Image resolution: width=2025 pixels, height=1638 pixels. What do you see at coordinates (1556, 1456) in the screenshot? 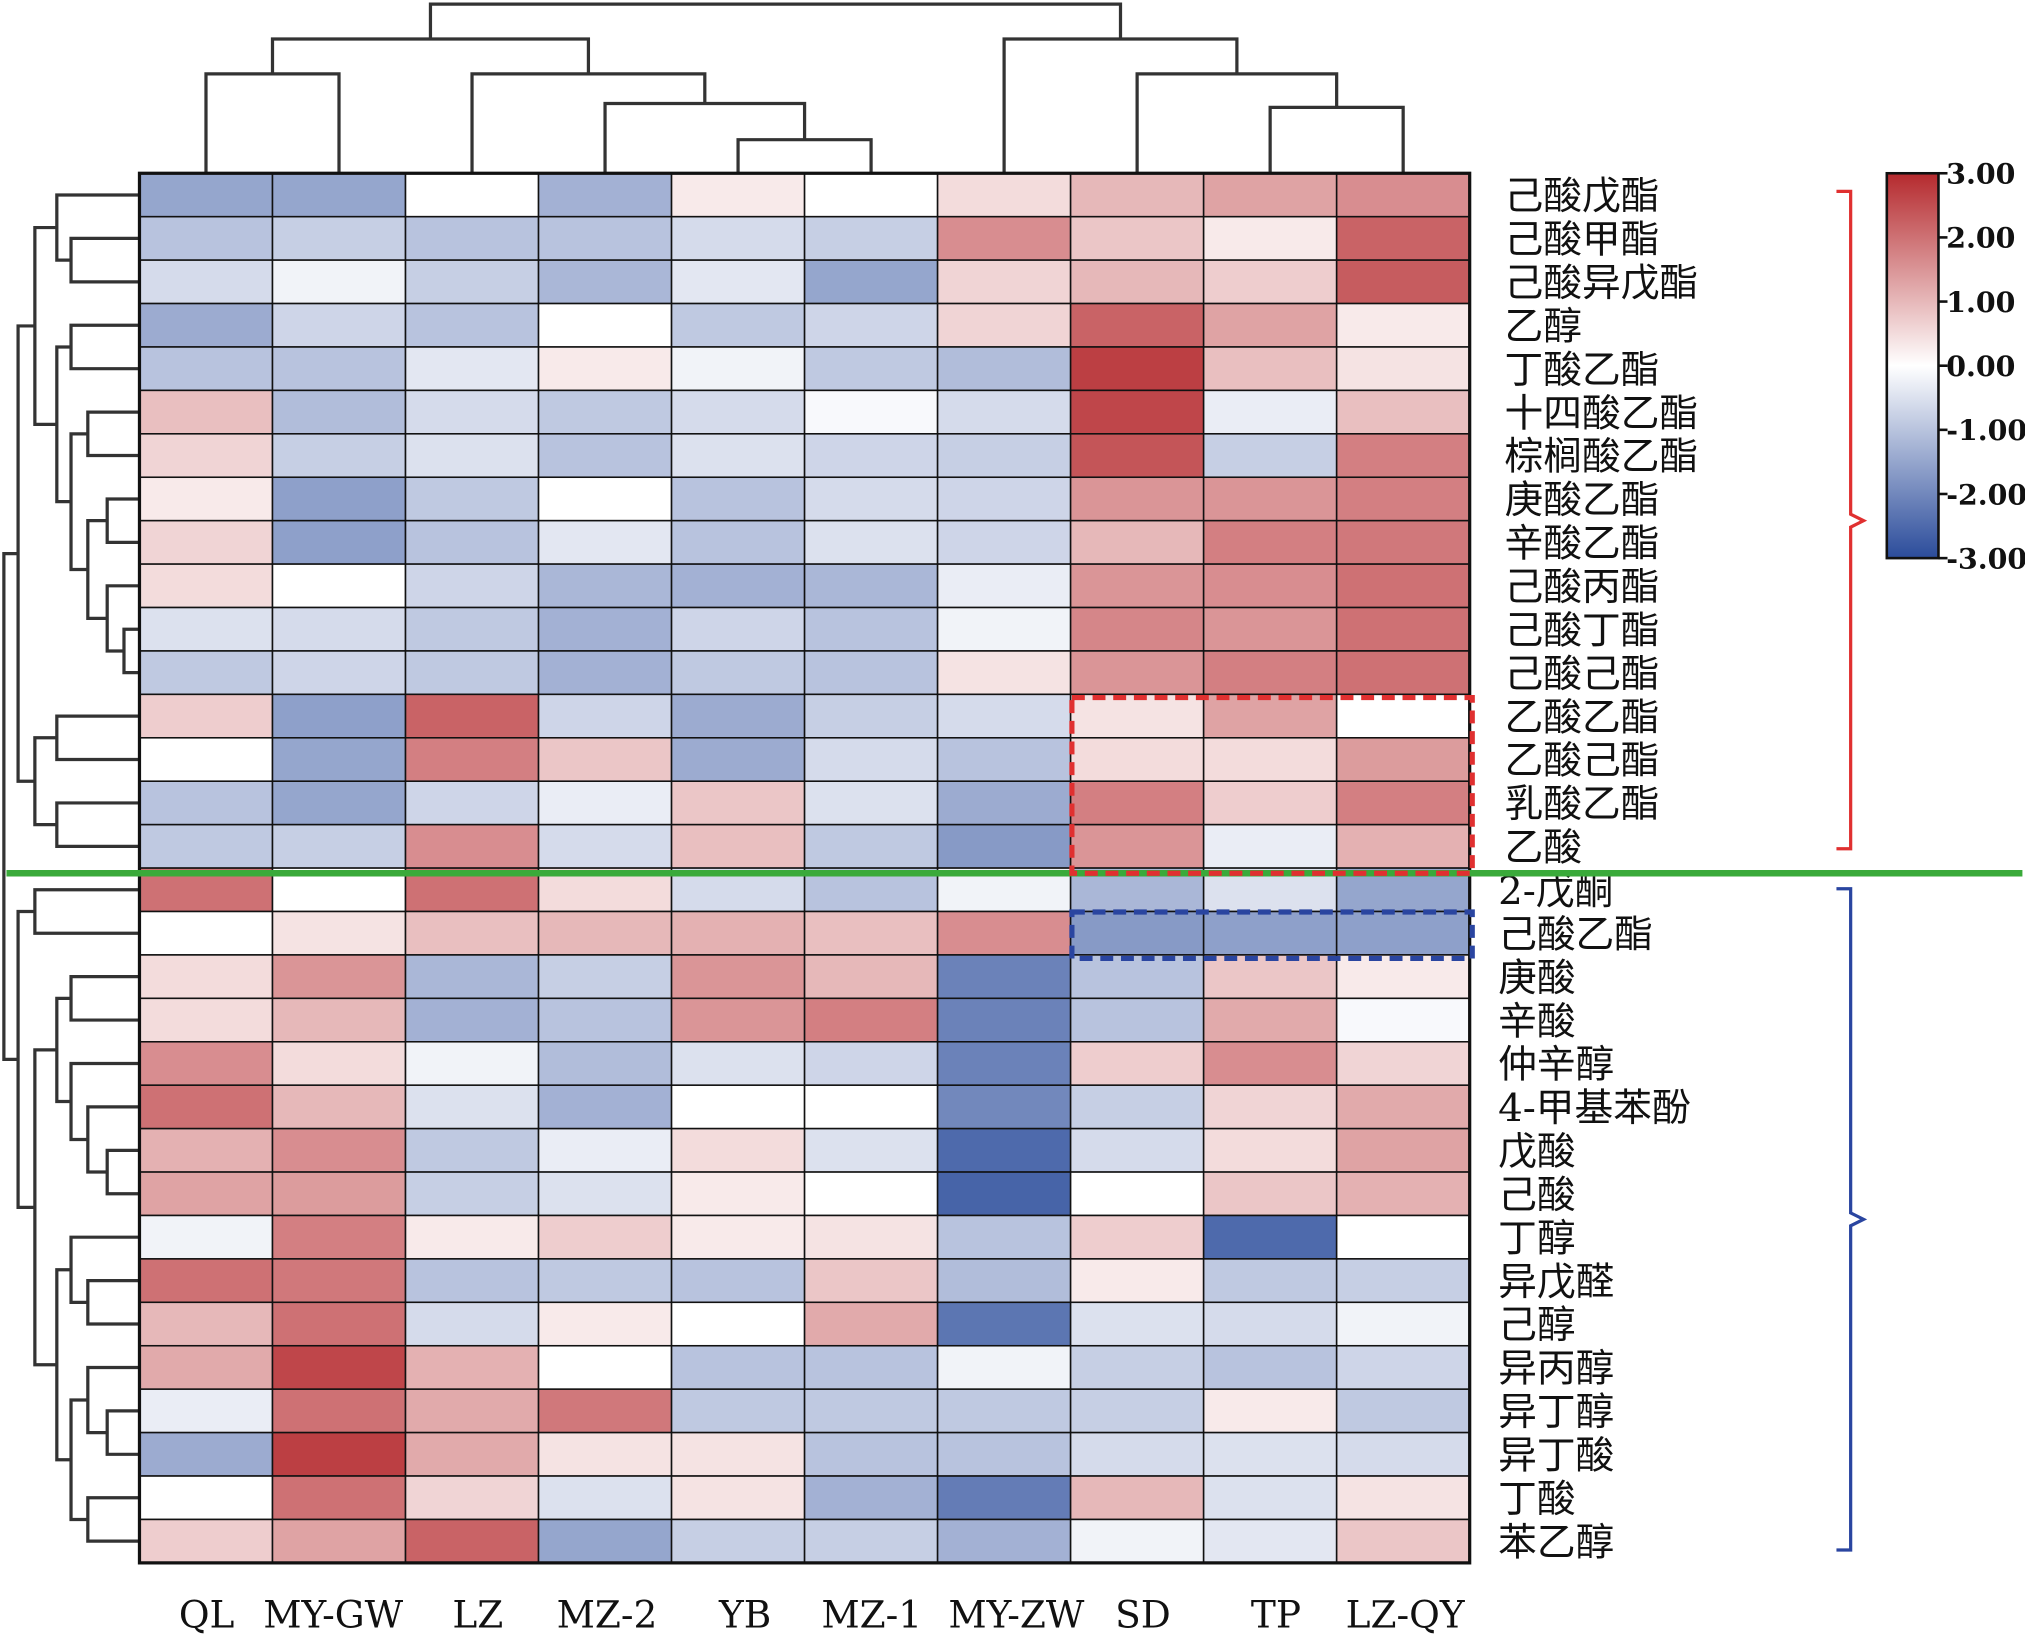
I see `row-label: 异丁酸` at bounding box center [1556, 1456].